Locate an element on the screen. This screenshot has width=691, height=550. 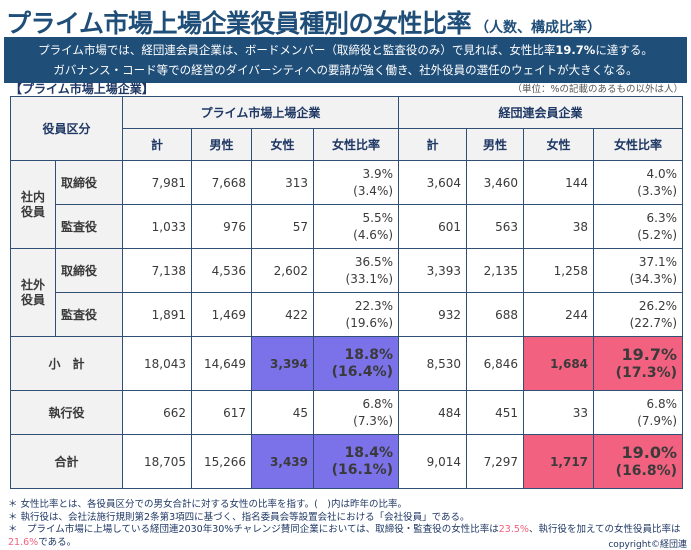
cell-prime-total: 18,705 is located at coordinates (157, 461).